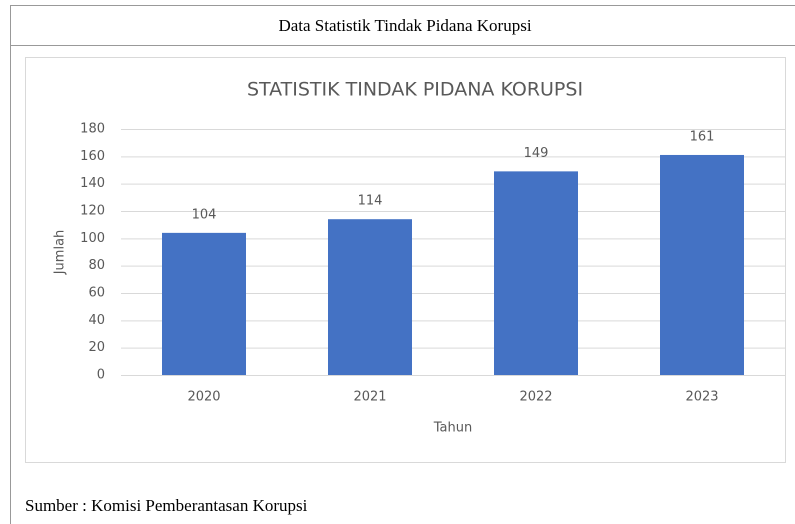 The image size is (795, 524). What do you see at coordinates (92, 238) in the screenshot?
I see `y-tick-label: 100` at bounding box center [92, 238].